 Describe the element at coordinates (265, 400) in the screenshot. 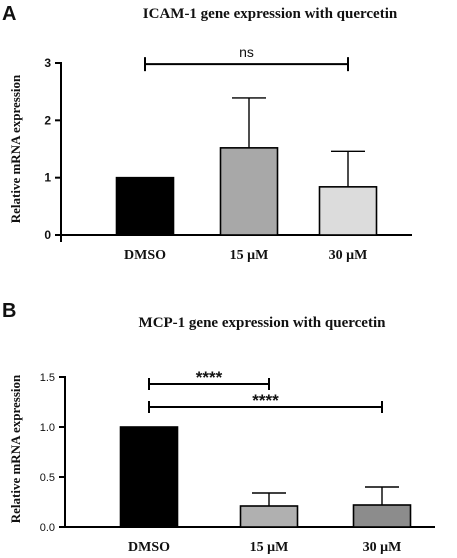

I see `chart-b-significance-label-1: ****` at that location.